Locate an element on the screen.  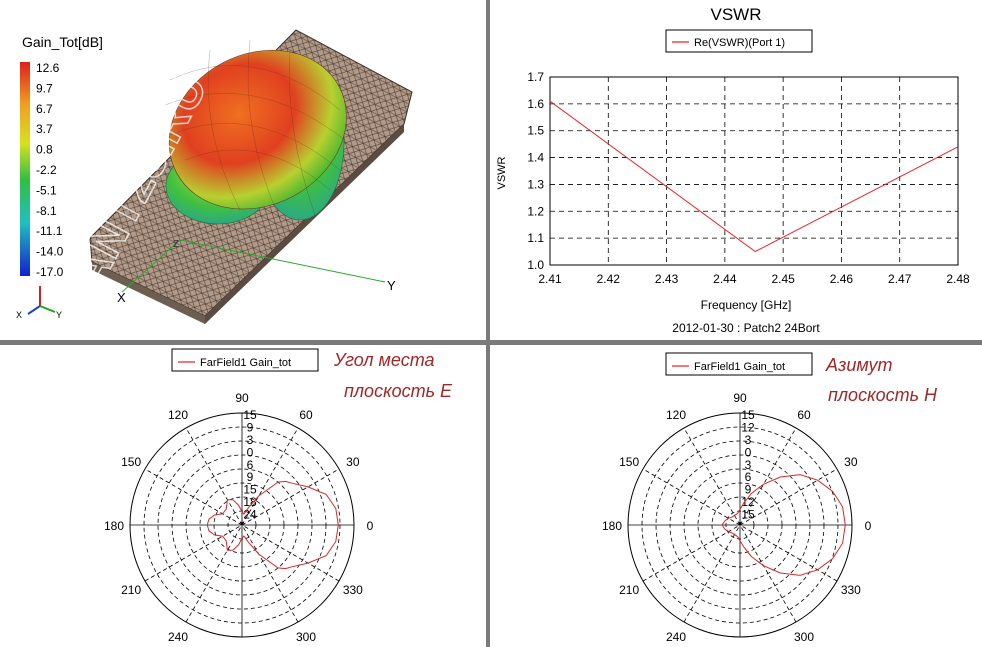
vswr-x-tick: 2.43 is located at coordinates (667, 279).